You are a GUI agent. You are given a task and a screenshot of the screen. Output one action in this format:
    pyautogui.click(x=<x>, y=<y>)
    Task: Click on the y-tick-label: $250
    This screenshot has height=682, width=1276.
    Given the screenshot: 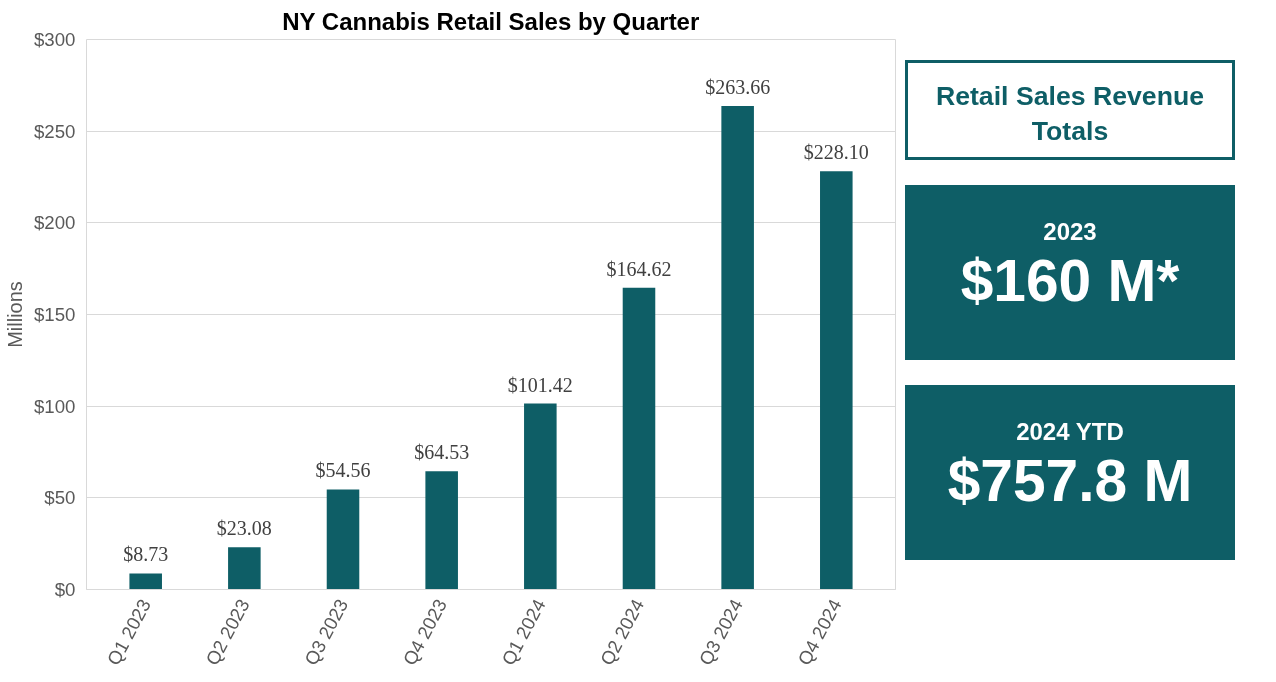 What is the action you would take?
    pyautogui.click(x=55, y=131)
    